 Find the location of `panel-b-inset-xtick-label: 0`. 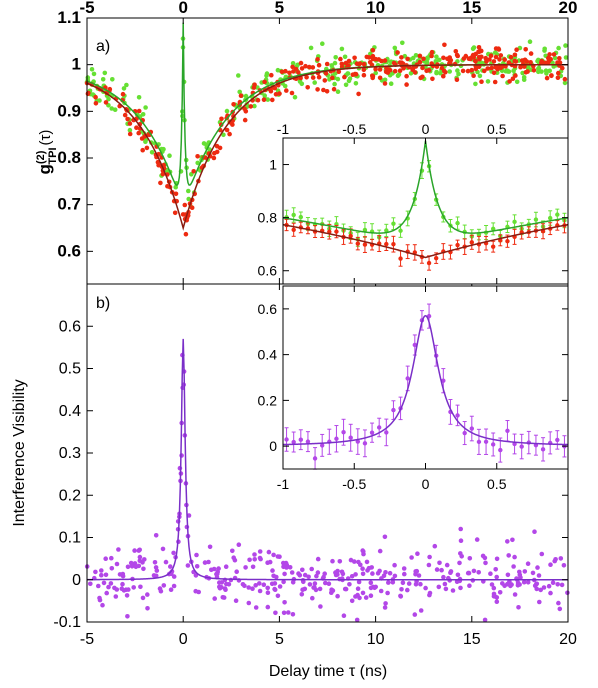

panel-b-inset-xtick-label: 0 is located at coordinates (426, 484).